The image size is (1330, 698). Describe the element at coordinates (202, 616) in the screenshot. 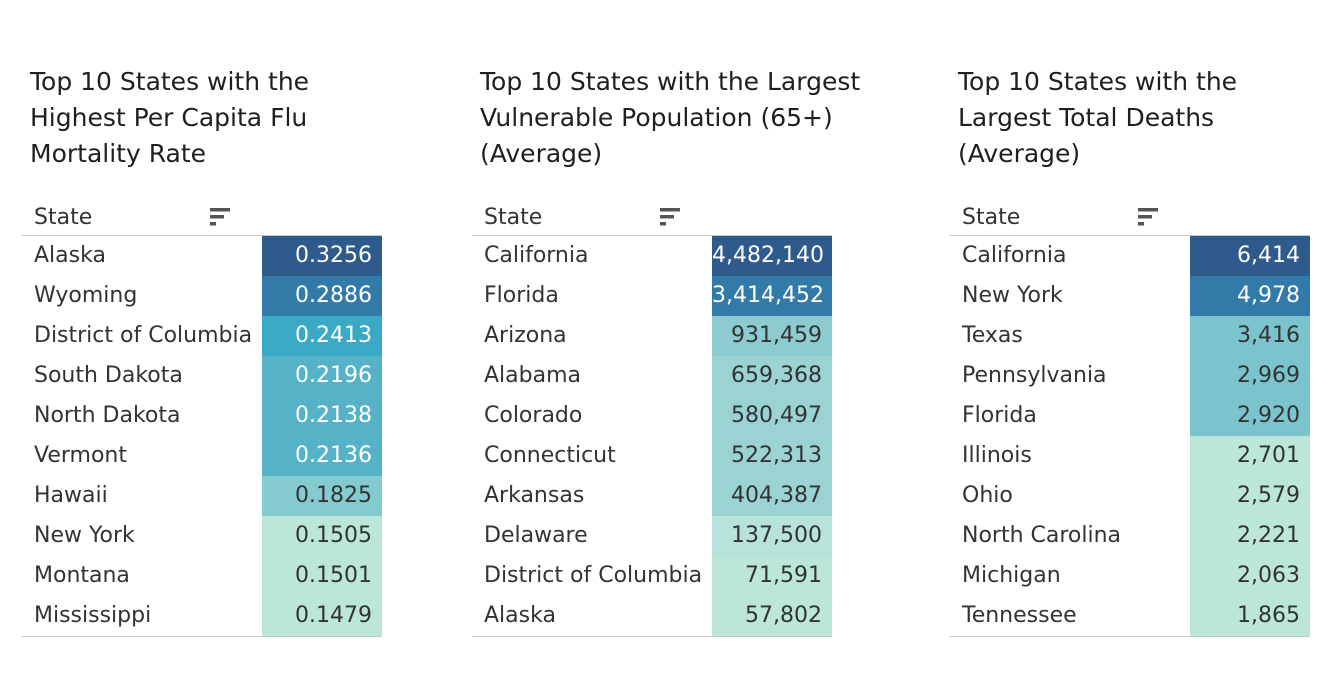

I see `table-row: Mississippi 0.1479` at that location.